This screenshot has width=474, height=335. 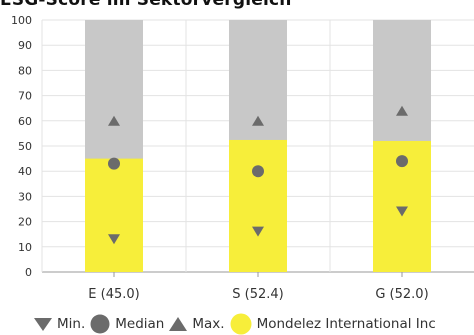 I want to click on x-category-label: G (52.0), so click(x=401, y=294).